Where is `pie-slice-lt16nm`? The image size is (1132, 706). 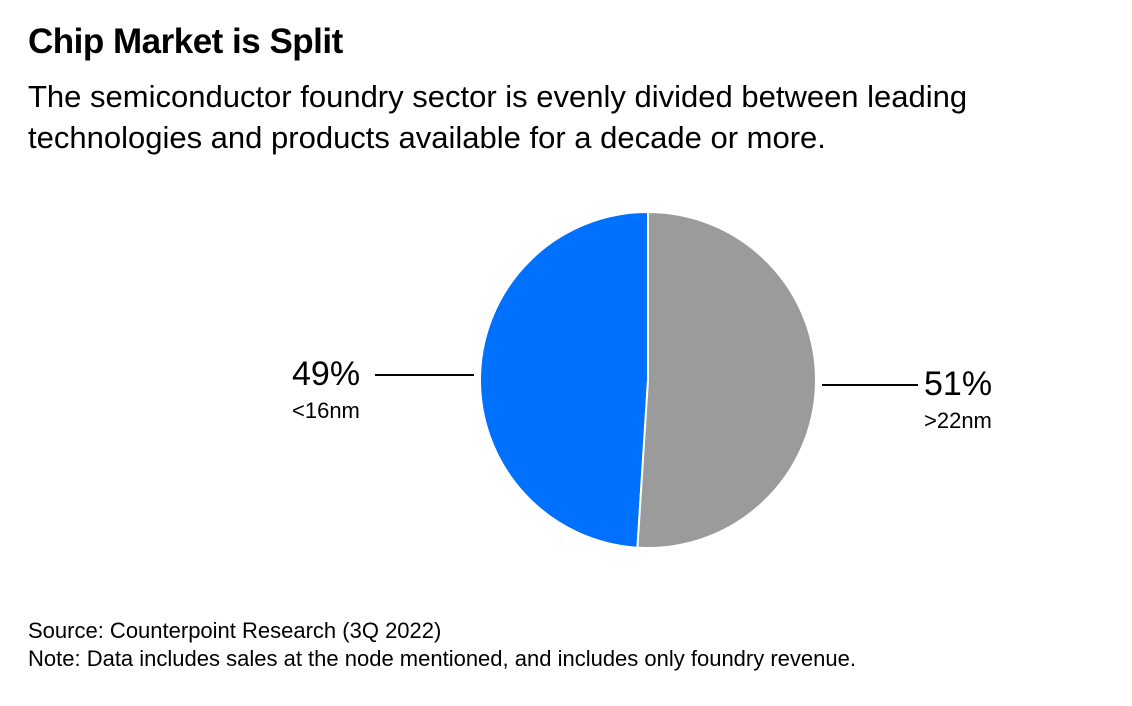 pie-slice-lt16nm is located at coordinates (564, 379).